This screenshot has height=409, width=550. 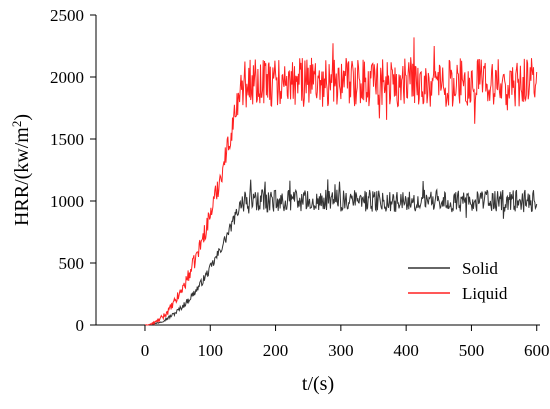 What do you see at coordinates (318, 384) in the screenshot?
I see `x-axis-label: t/(s)` at bounding box center [318, 384].